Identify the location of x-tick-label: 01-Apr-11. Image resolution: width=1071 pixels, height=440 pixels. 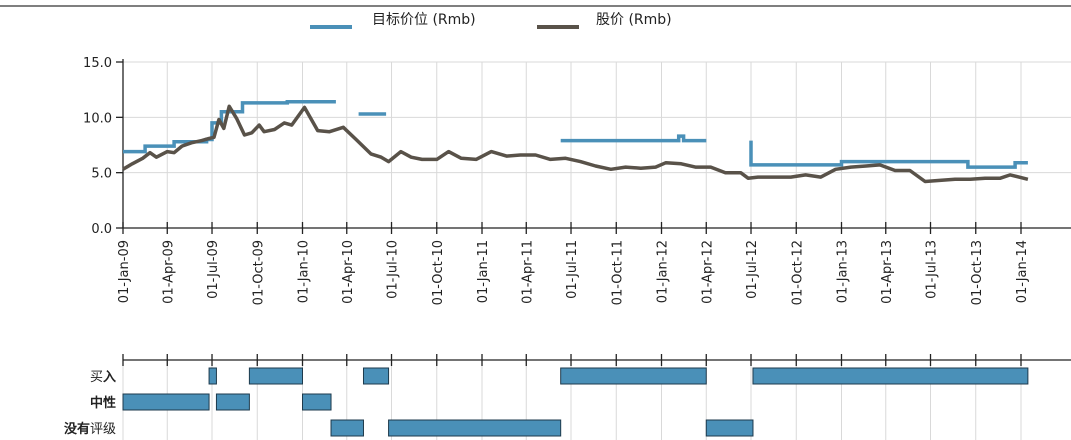
(527, 272).